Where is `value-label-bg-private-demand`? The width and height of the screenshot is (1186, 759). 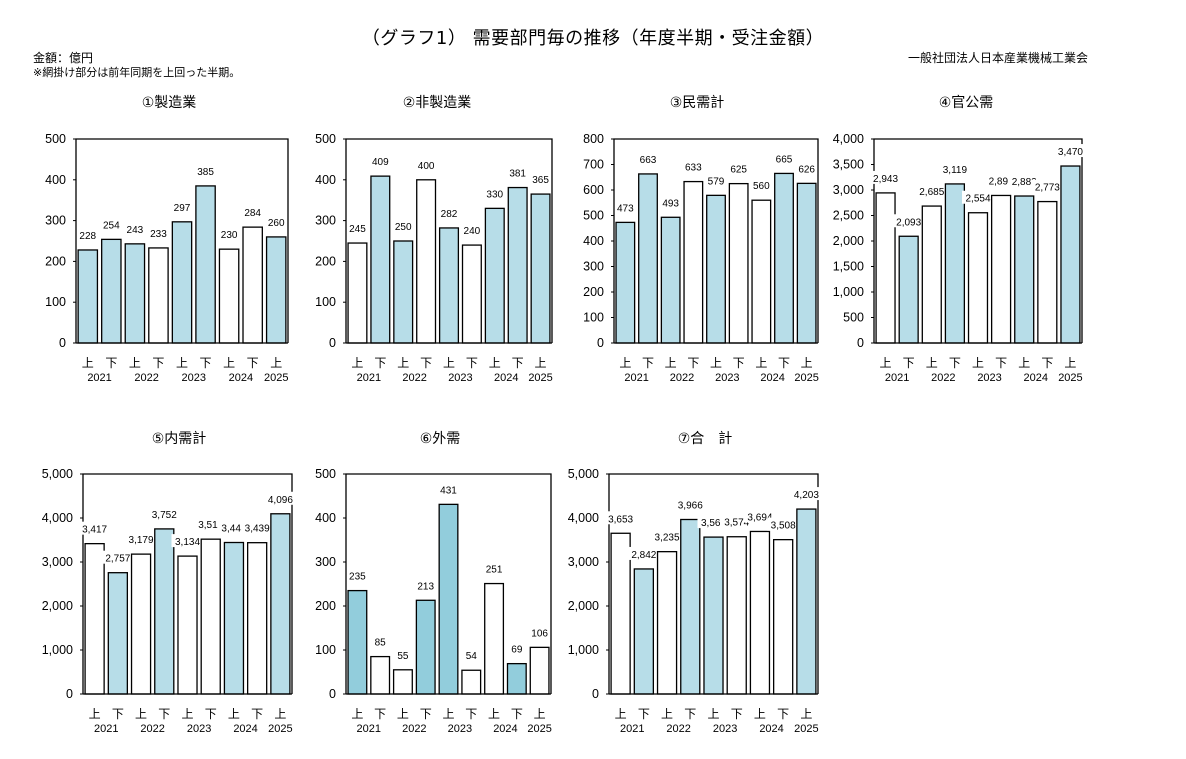
value-label-bg-private-demand is located at coordinates (784, 158).